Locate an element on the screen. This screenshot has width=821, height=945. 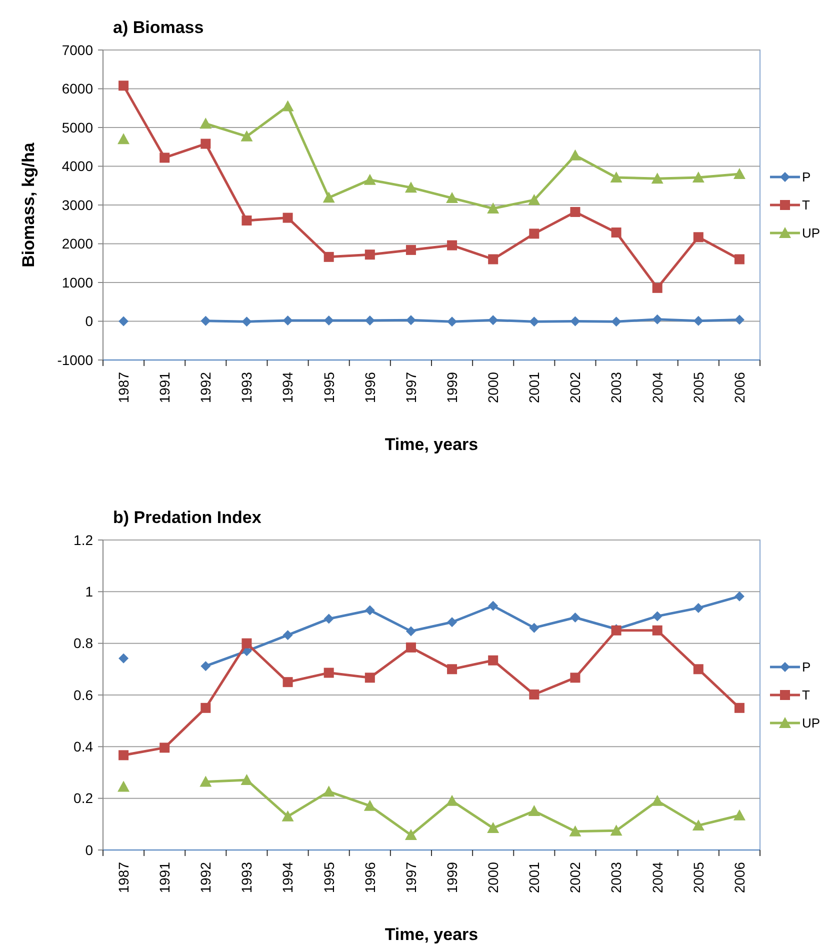
x-tick-label: 2005 is located at coordinates (698, 388).